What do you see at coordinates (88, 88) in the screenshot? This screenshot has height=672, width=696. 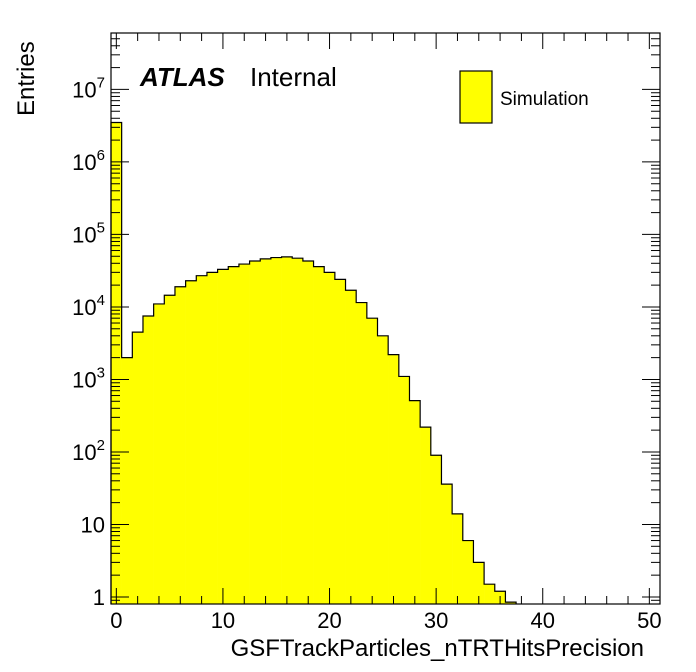 I see `y-tick-label: 10⁷` at bounding box center [88, 88].